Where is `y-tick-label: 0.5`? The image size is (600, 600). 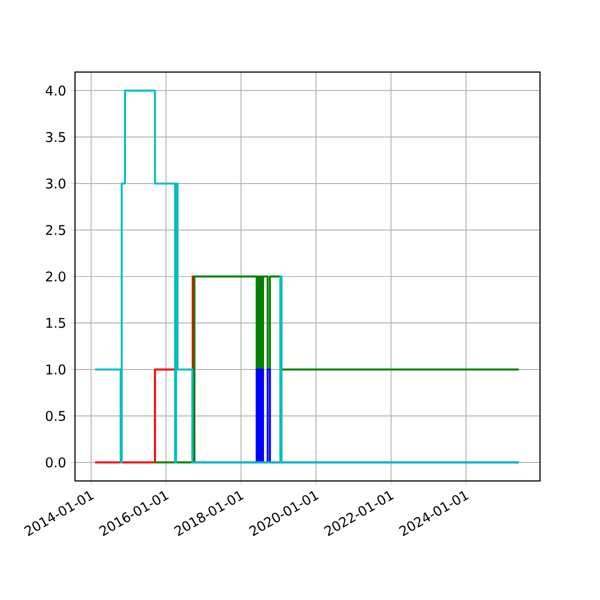
y-tick-label: 0.5 is located at coordinates (56, 415).